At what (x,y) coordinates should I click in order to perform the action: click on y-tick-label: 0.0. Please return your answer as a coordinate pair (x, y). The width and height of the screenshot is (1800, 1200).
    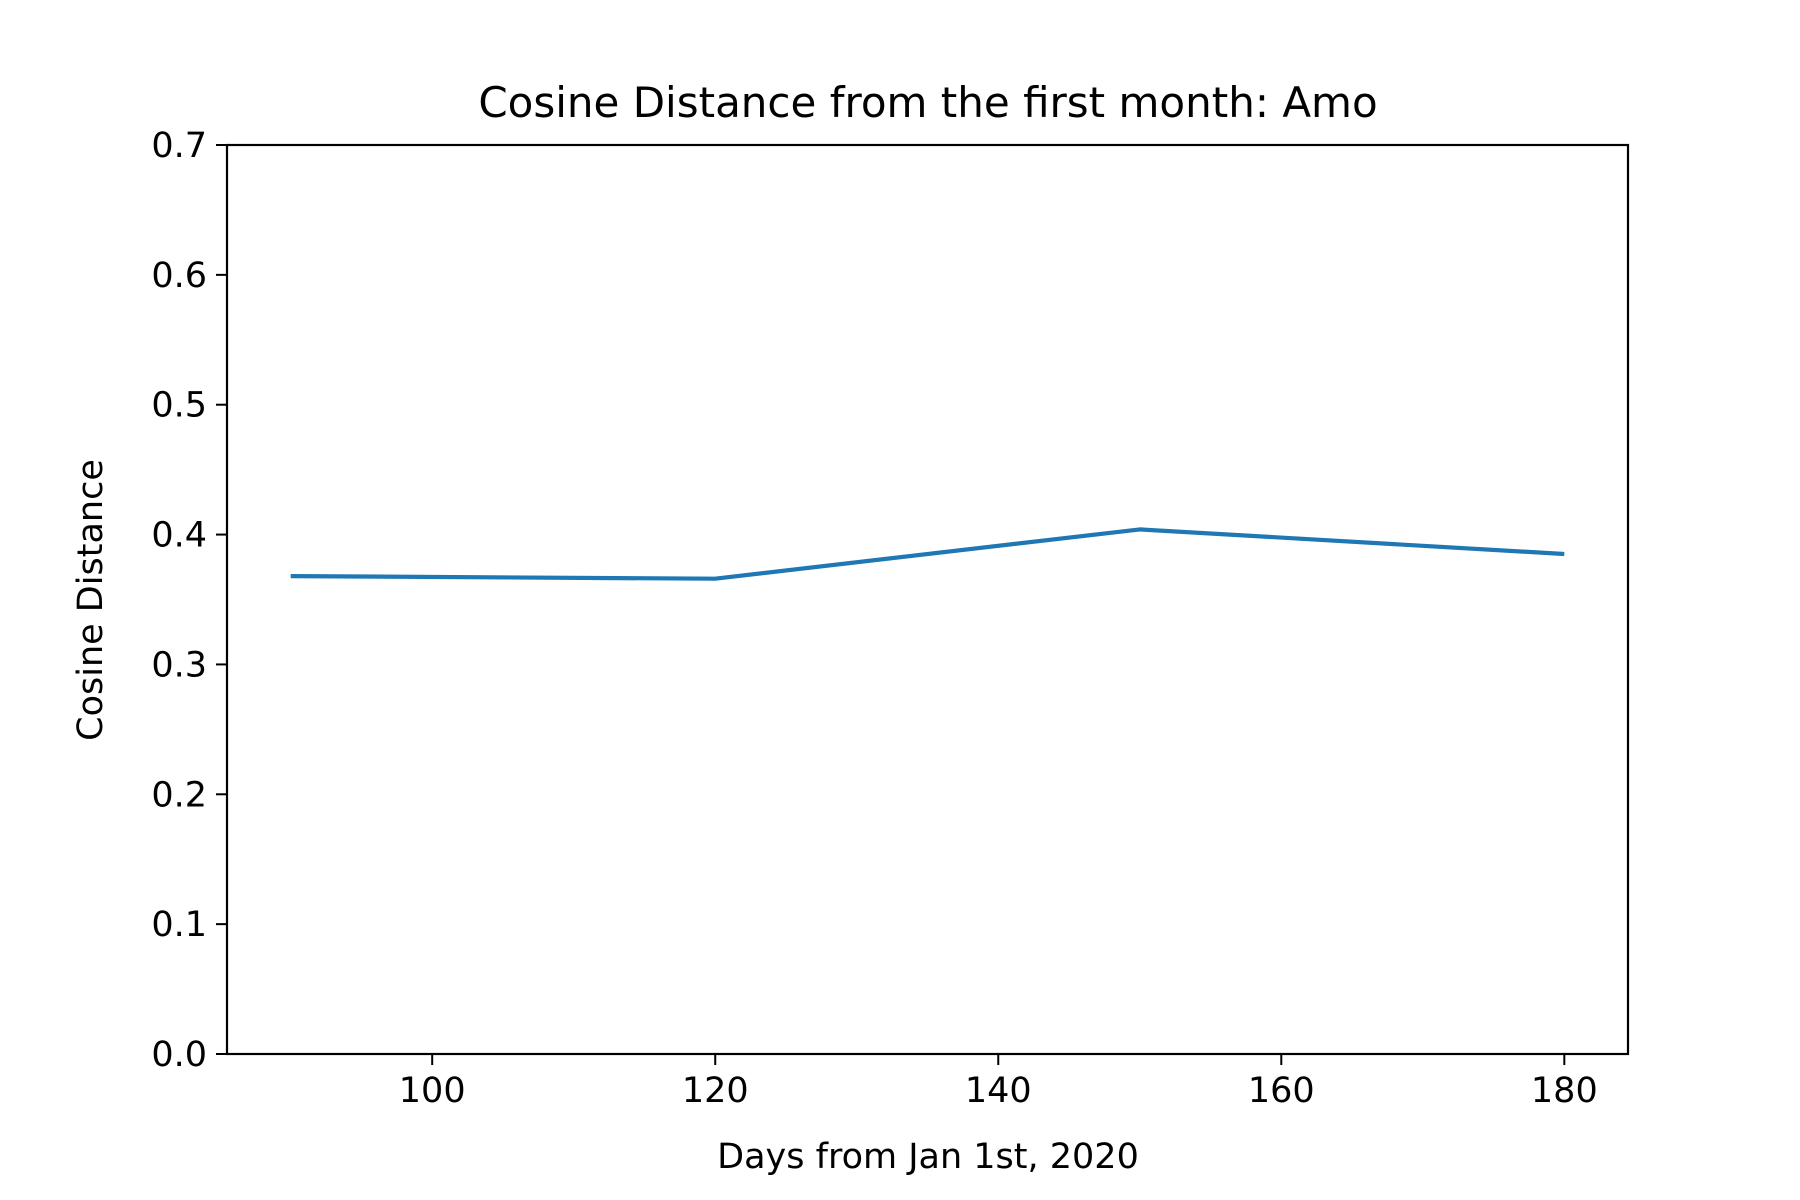
    Looking at the image, I should click on (179, 1055).